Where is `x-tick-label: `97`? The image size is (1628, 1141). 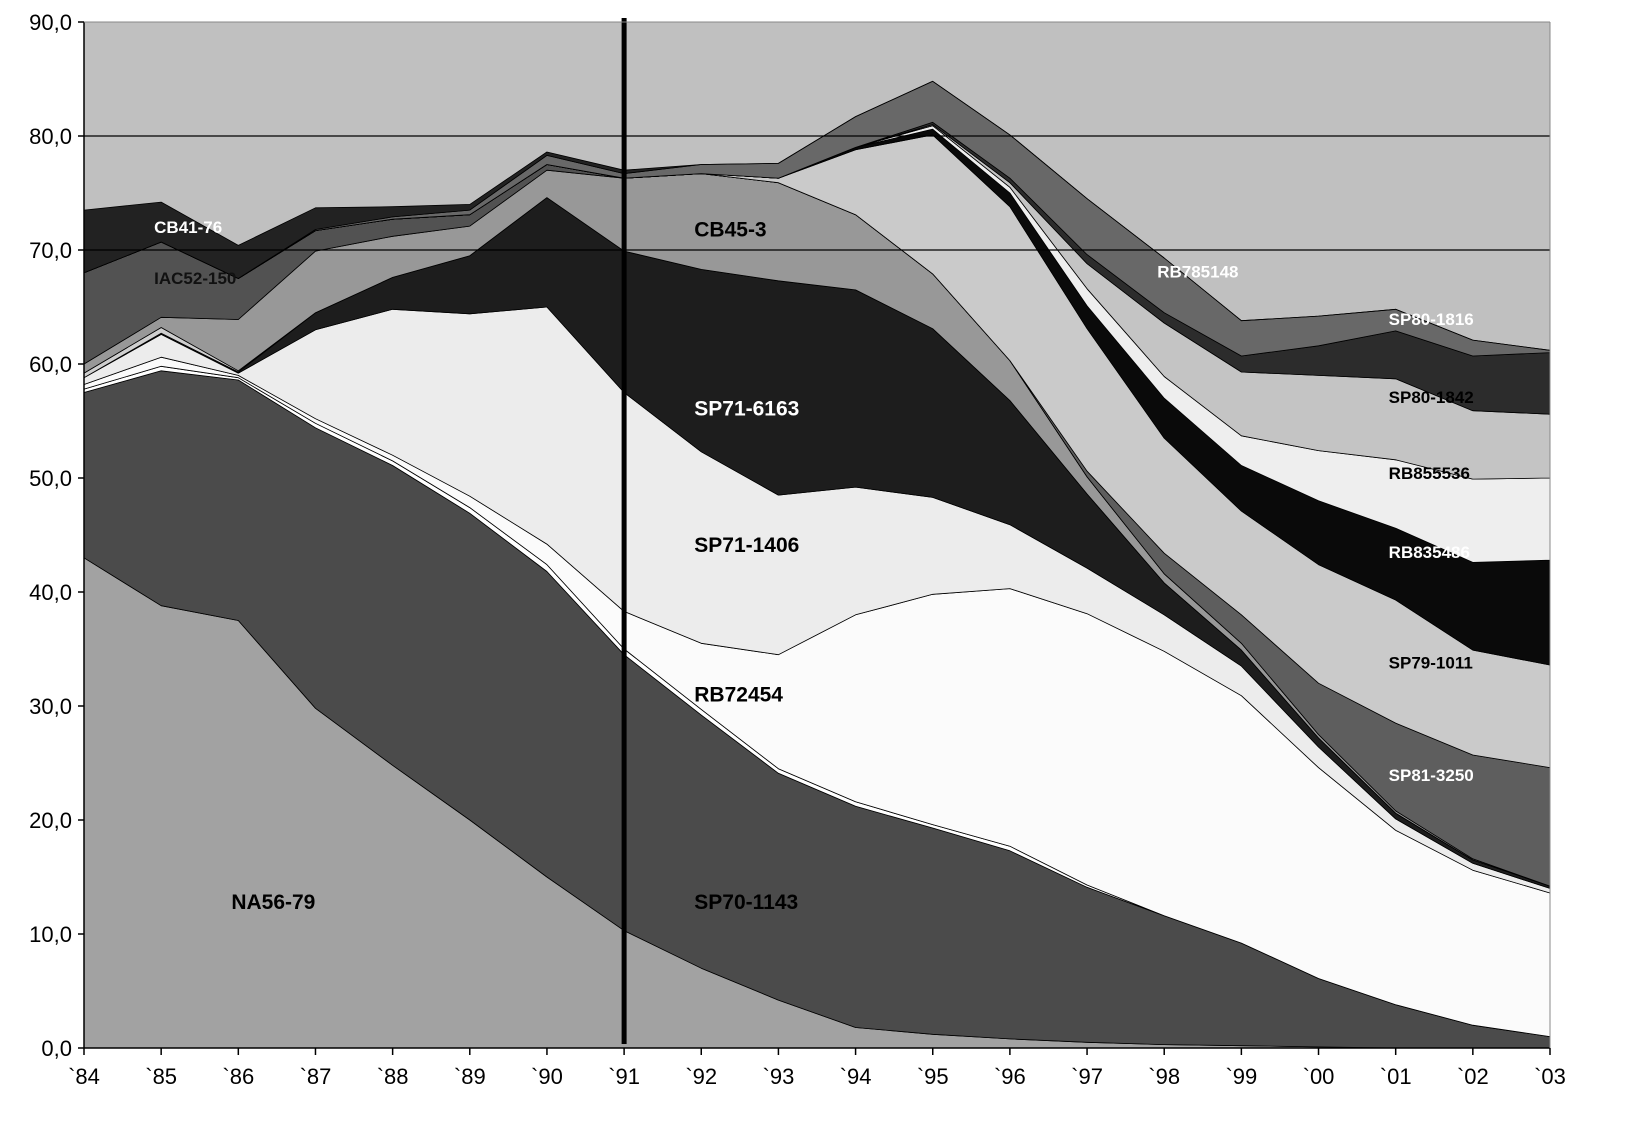 x-tick-label: `97 is located at coordinates (1087, 1076).